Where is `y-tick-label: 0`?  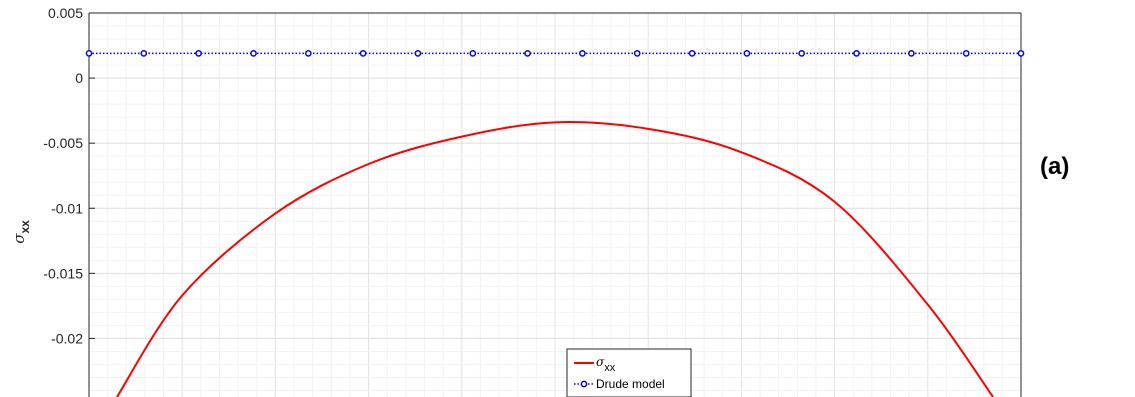
y-tick-label: 0 is located at coordinates (79, 78).